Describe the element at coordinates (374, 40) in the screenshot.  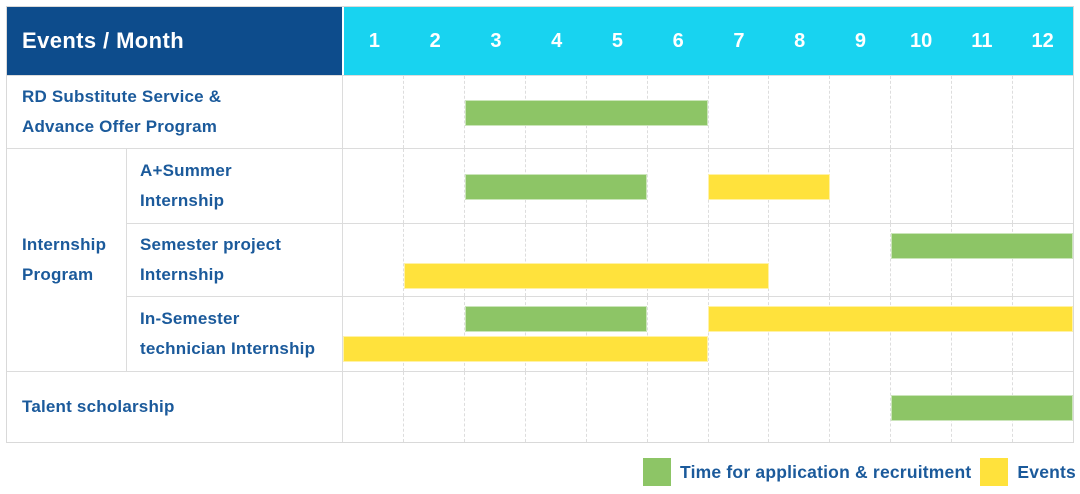
I see `month-label: 1` at that location.